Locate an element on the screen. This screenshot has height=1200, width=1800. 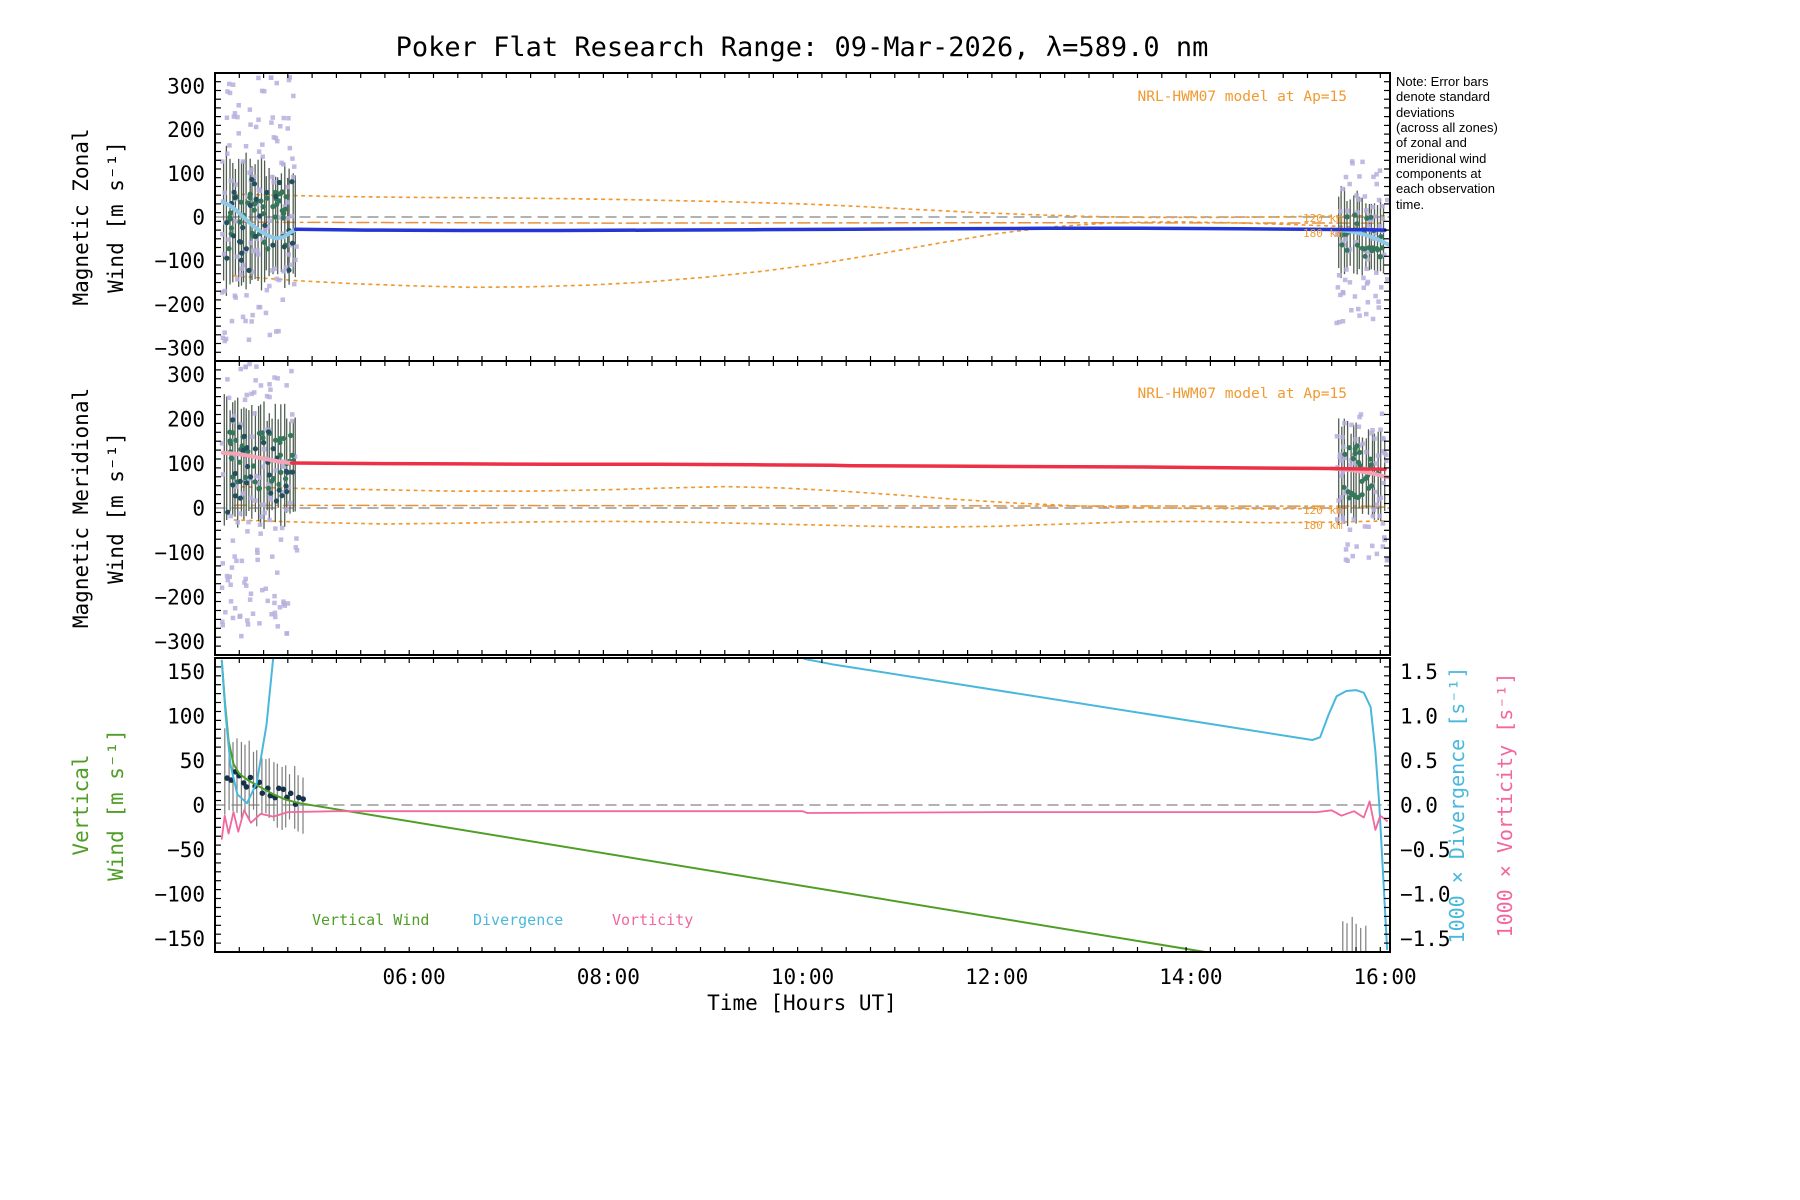
vertical-wind-line is located at coordinates (754, 877).